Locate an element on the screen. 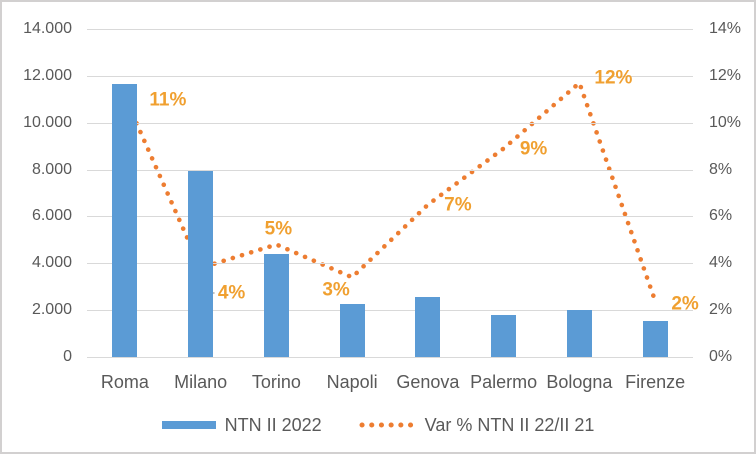 The height and width of the screenshot is (454, 756). bar-firenze is located at coordinates (655, 338).